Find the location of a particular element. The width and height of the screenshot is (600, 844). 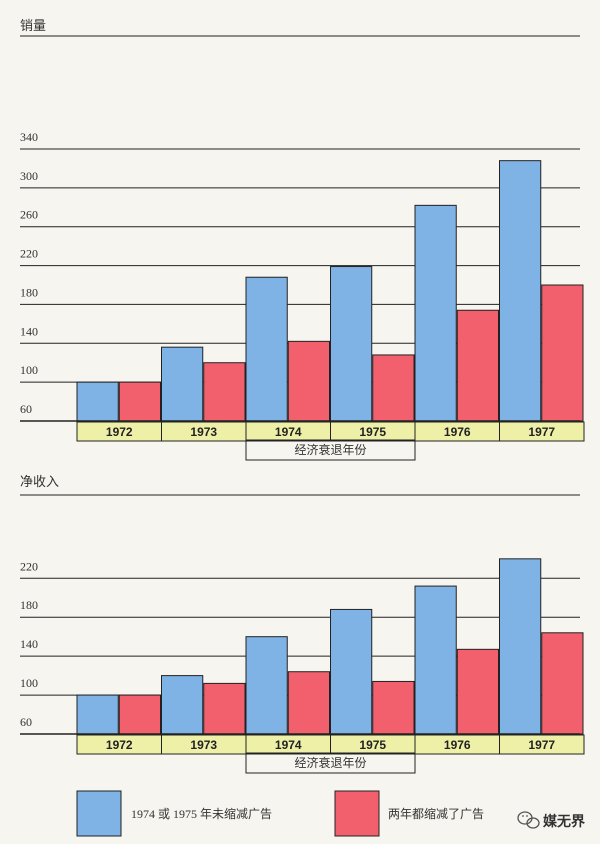

legend-swatch-blue is located at coordinates (99, 813).